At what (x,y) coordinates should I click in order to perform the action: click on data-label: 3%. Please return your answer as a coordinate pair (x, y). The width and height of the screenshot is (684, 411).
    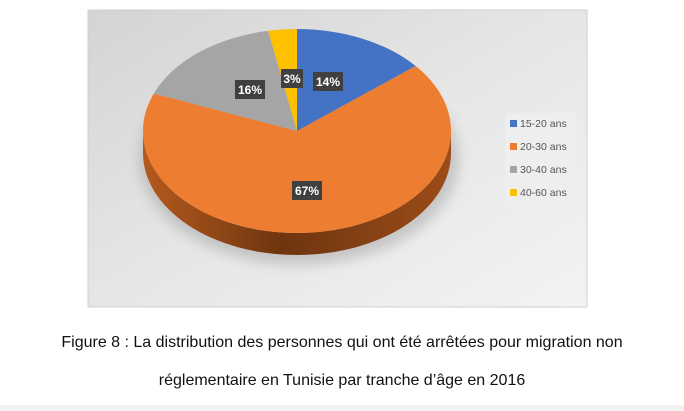
    Looking at the image, I should click on (292, 79).